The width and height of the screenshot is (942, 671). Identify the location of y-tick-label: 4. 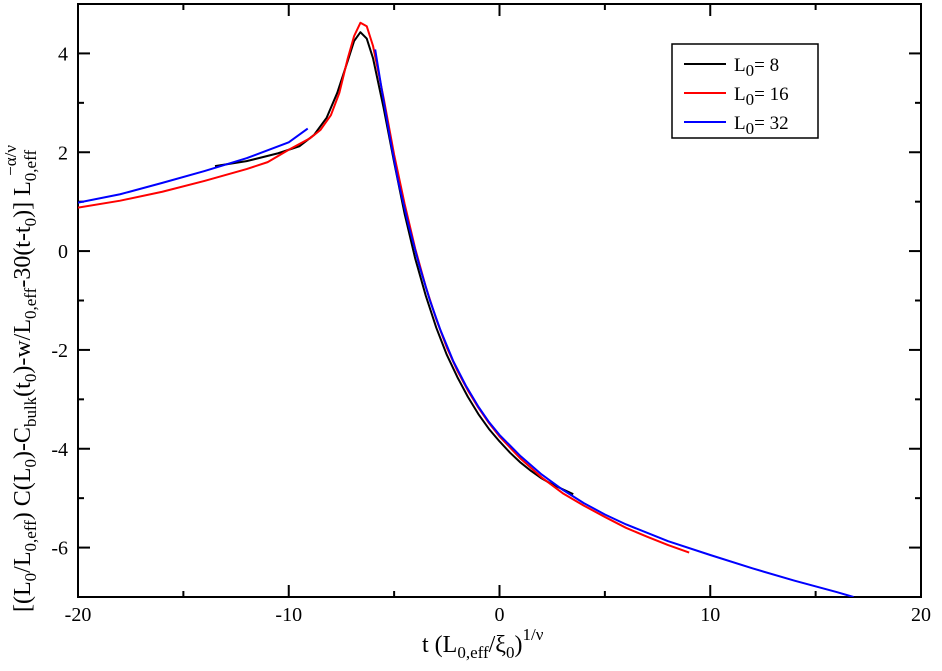
(63, 54).